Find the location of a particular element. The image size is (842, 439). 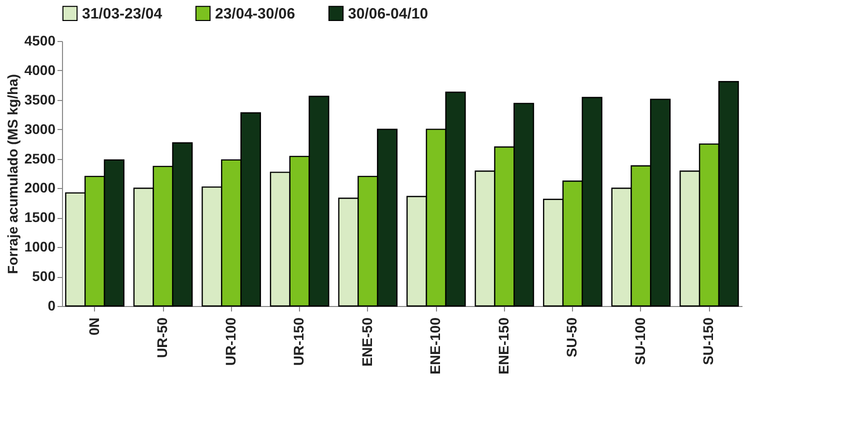

y-tick-label: 3500 is located at coordinates (40, 99).